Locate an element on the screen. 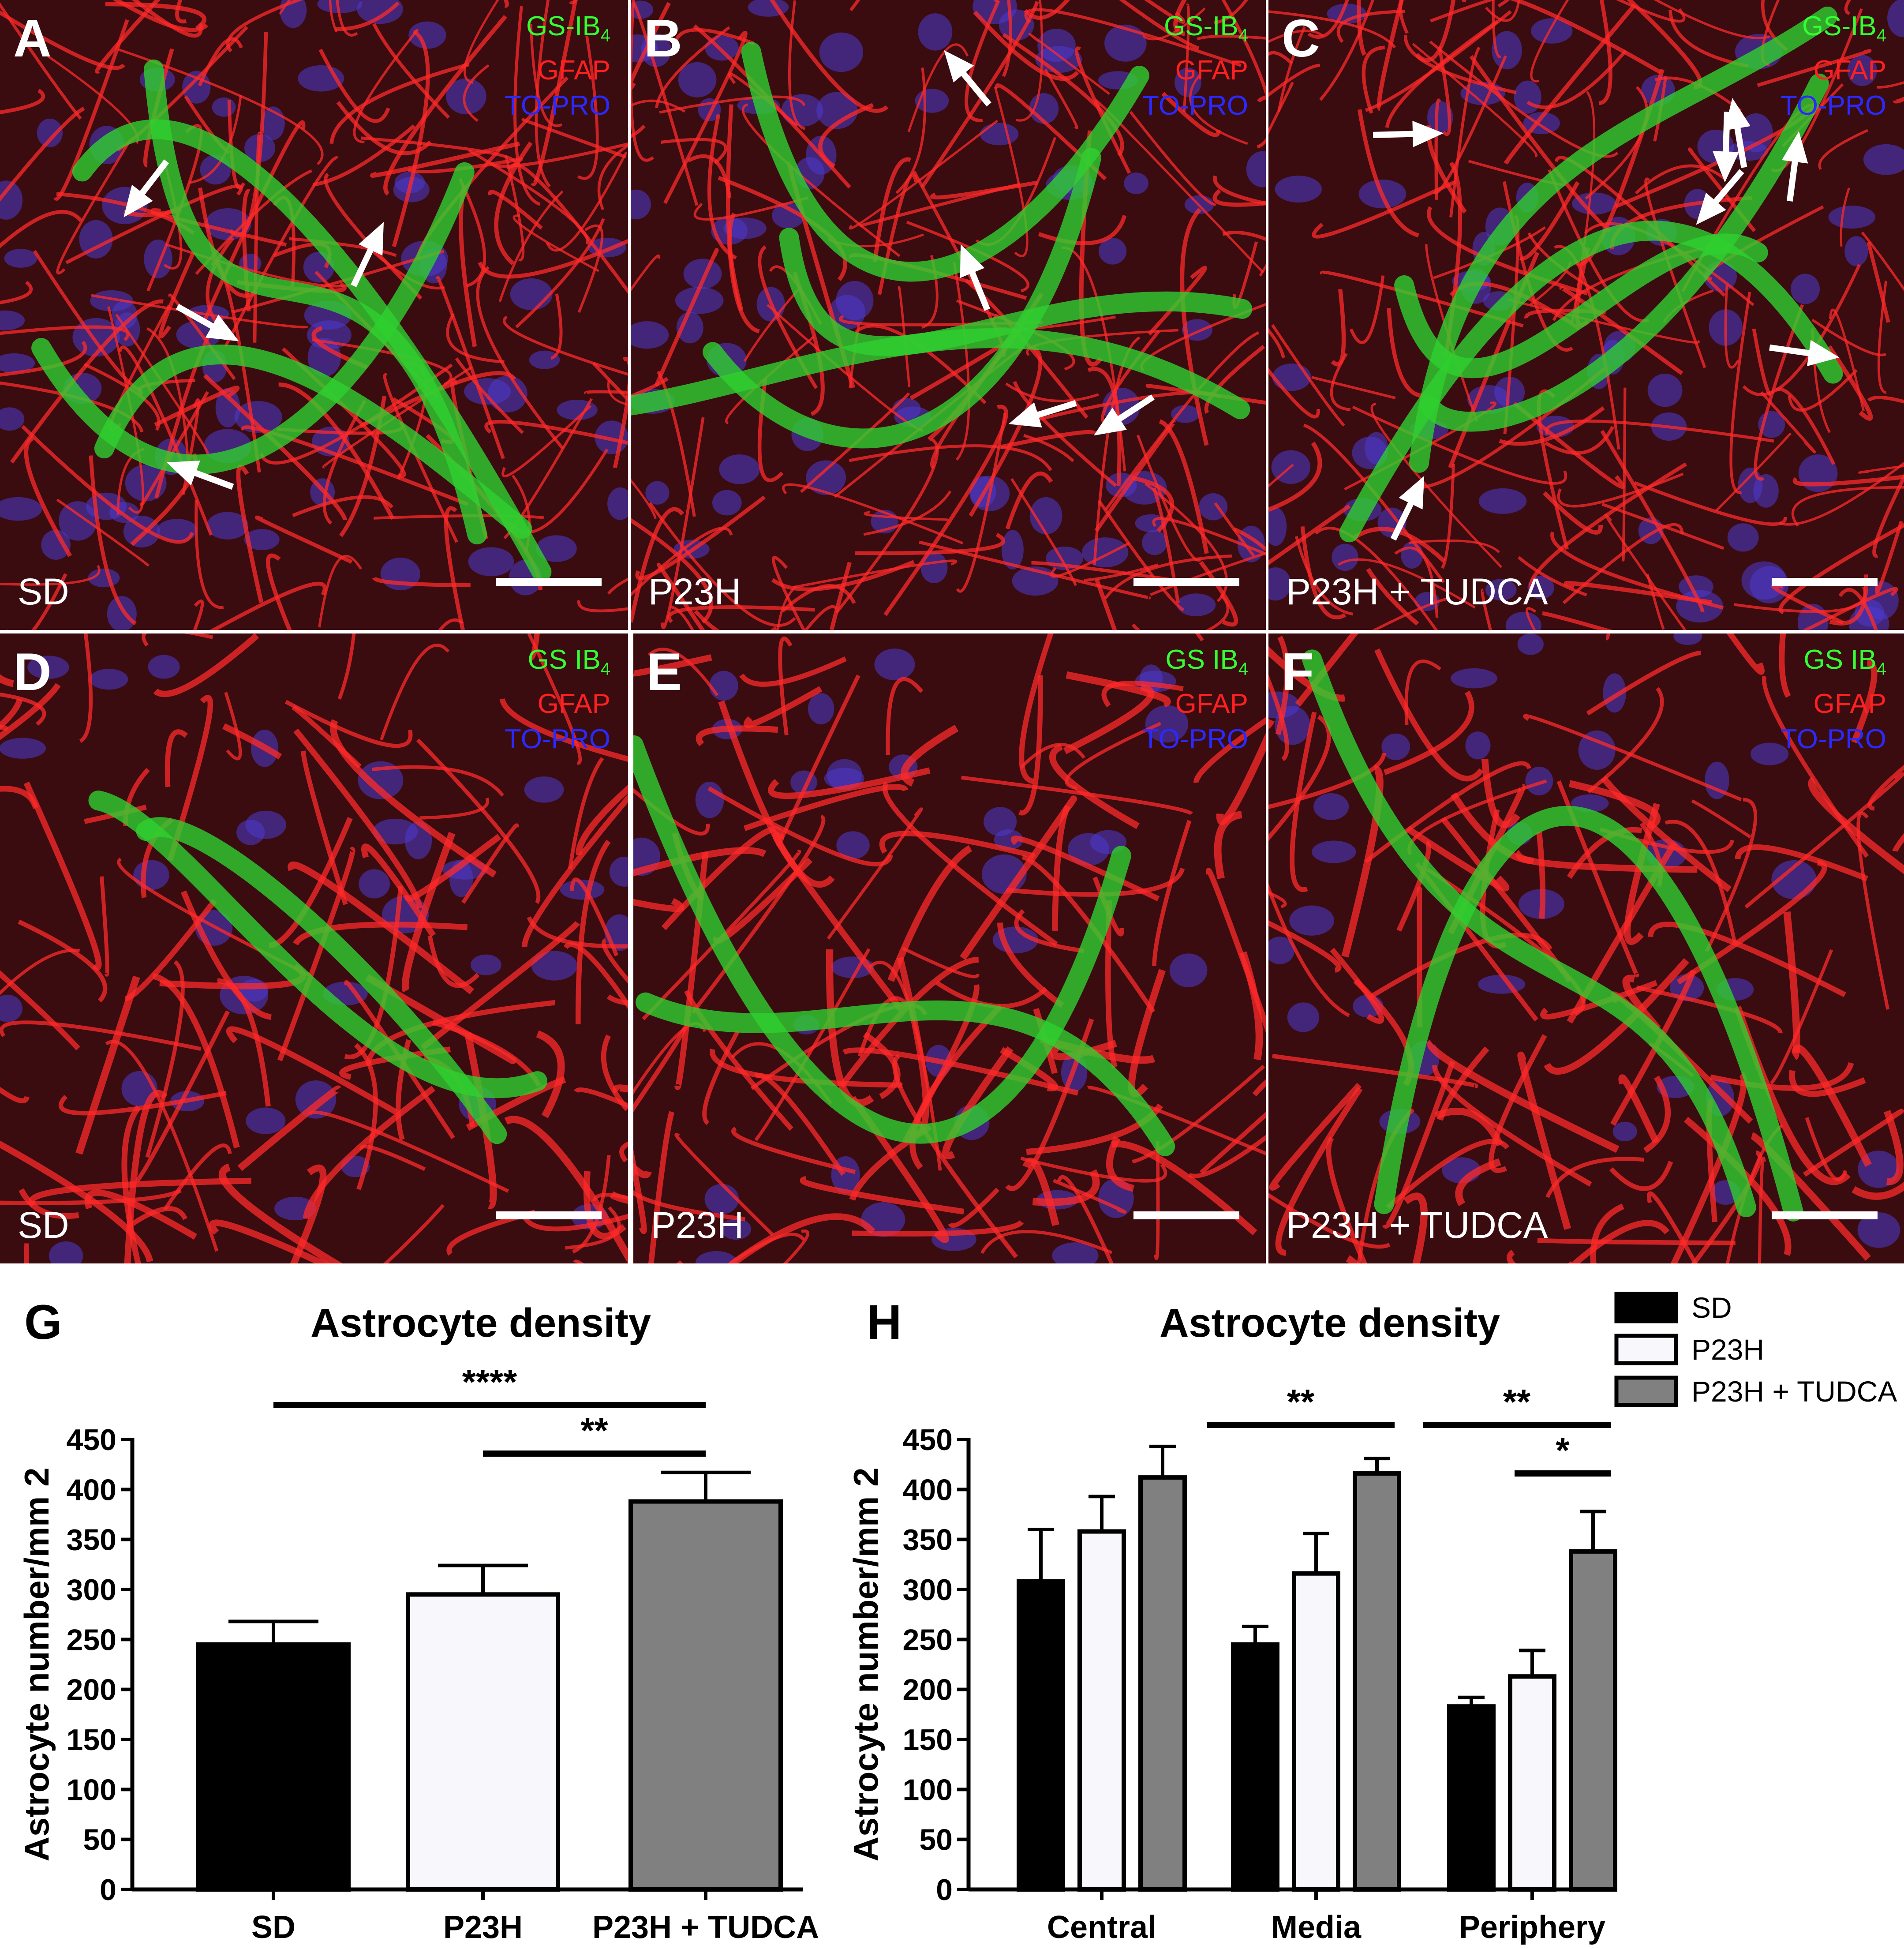  stain-legend: GS-IB4 GFAP TO-PRO is located at coordinates (1834, 66).